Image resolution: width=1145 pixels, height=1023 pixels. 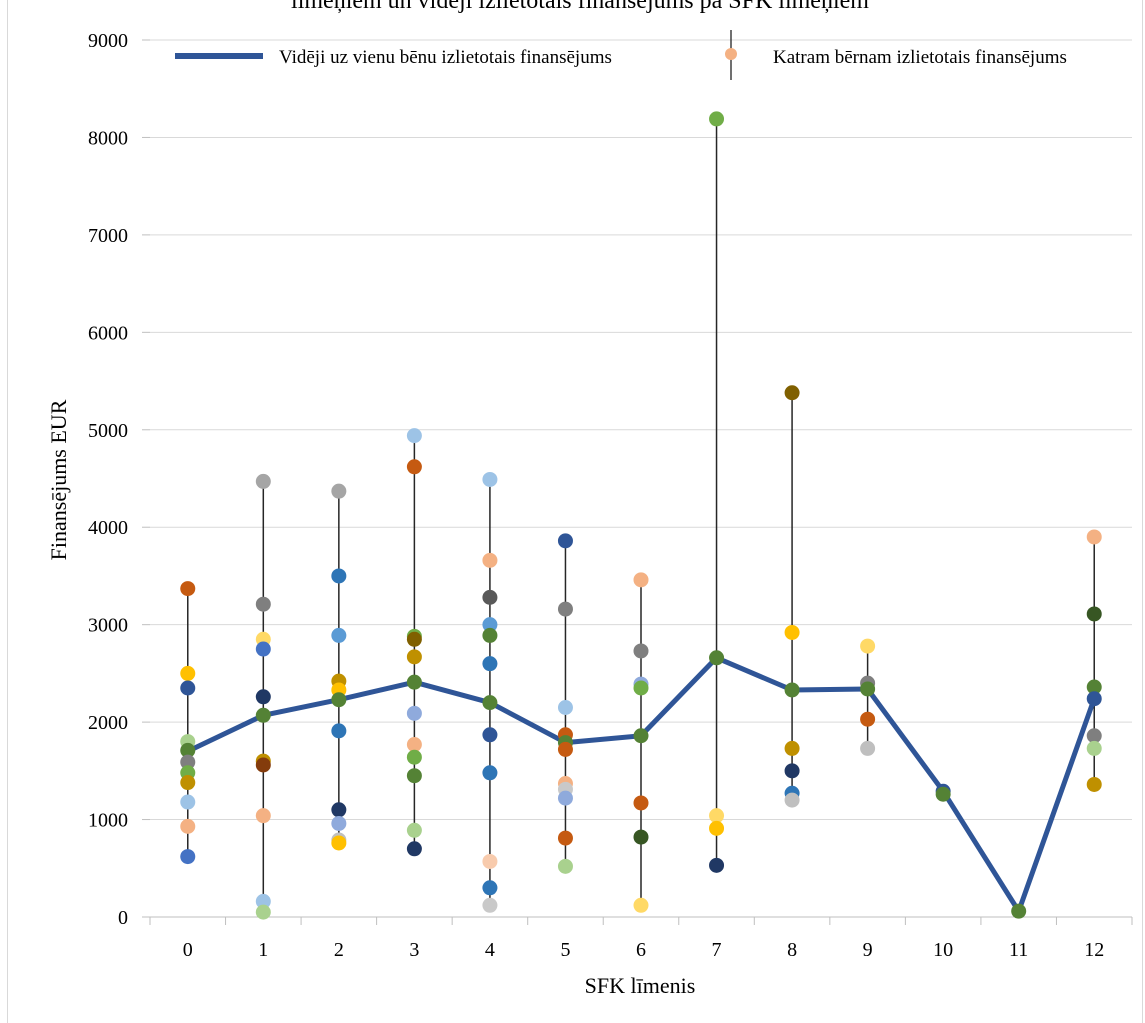 I want to click on x-tick-label: 7, so click(x=717, y=950).